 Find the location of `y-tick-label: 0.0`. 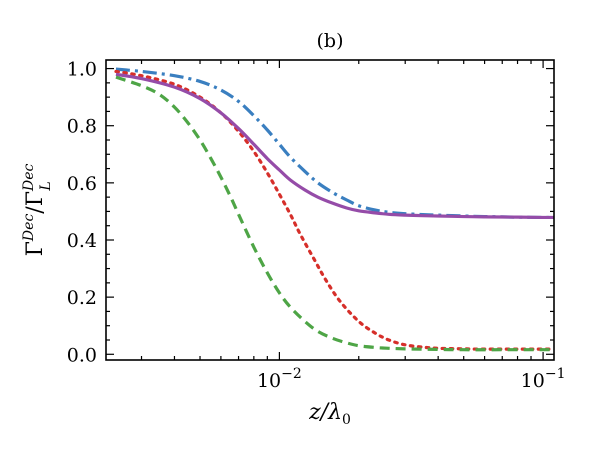

y-tick-label: 0.0 is located at coordinates (82, 355).